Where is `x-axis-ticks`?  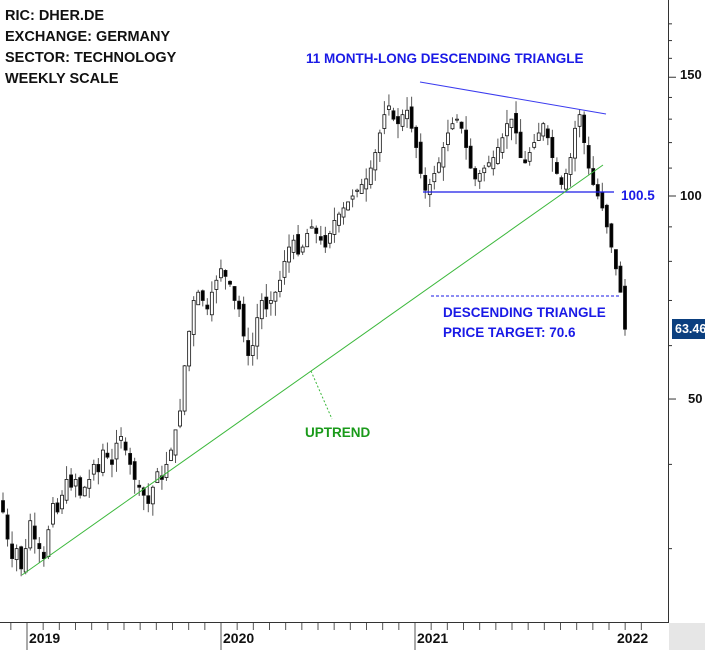
x-axis-ticks is located at coordinates (326, 636).